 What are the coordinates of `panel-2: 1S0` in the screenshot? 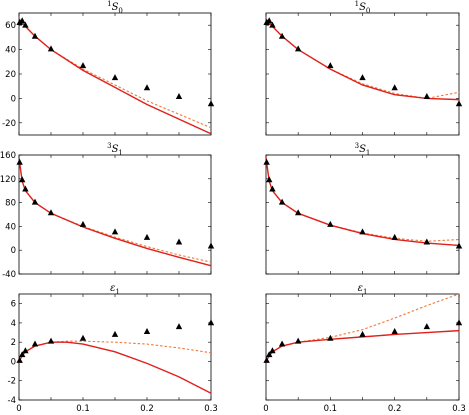 It's located at (363, 68).